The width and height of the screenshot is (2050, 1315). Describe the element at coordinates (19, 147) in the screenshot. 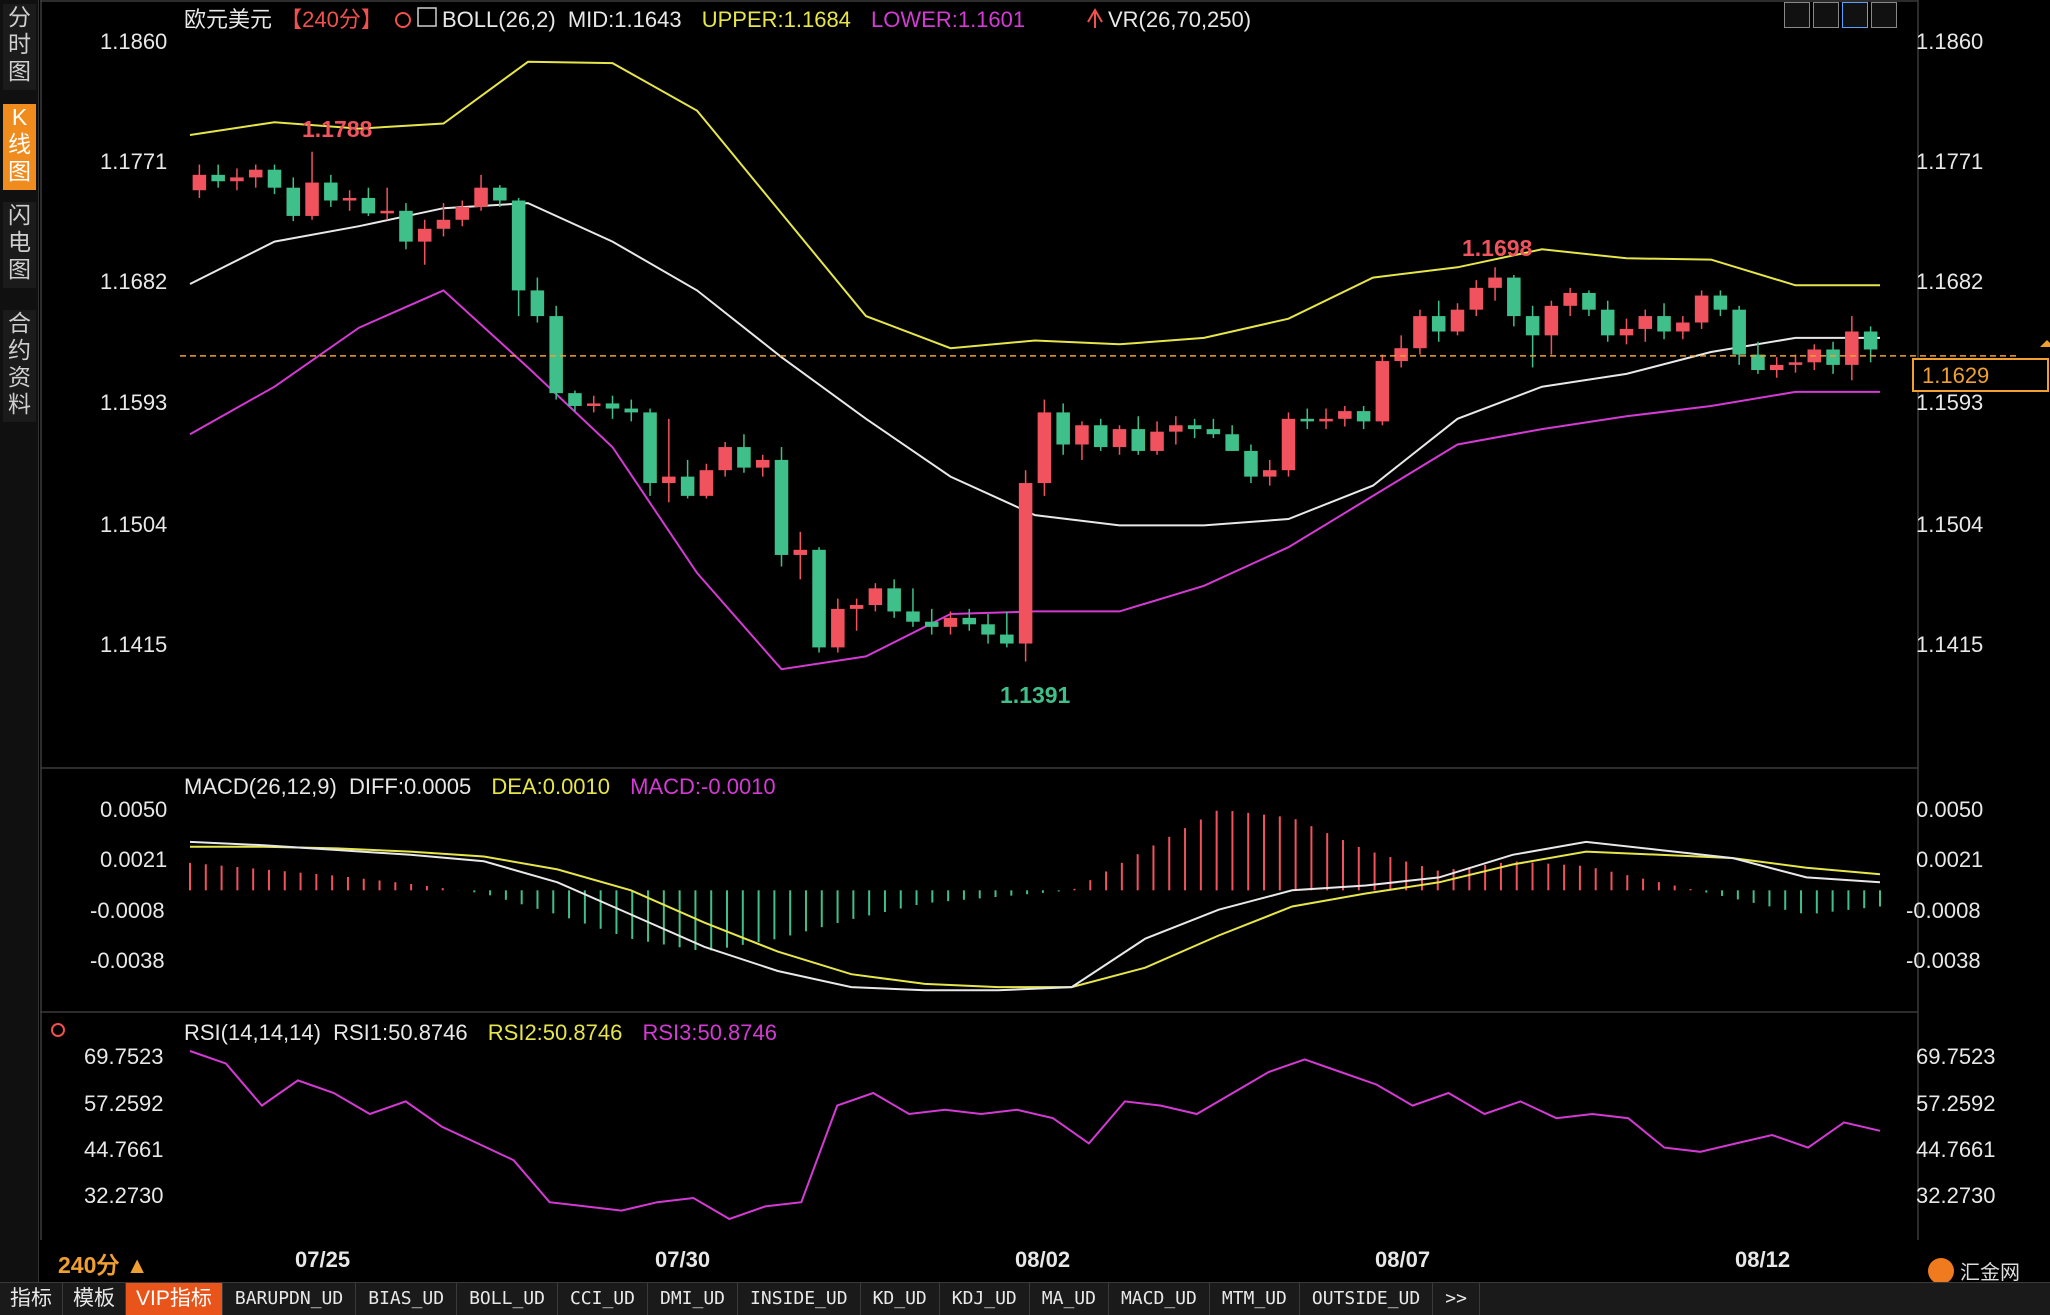

I see `tab-kline-chart: K 线 图` at that location.